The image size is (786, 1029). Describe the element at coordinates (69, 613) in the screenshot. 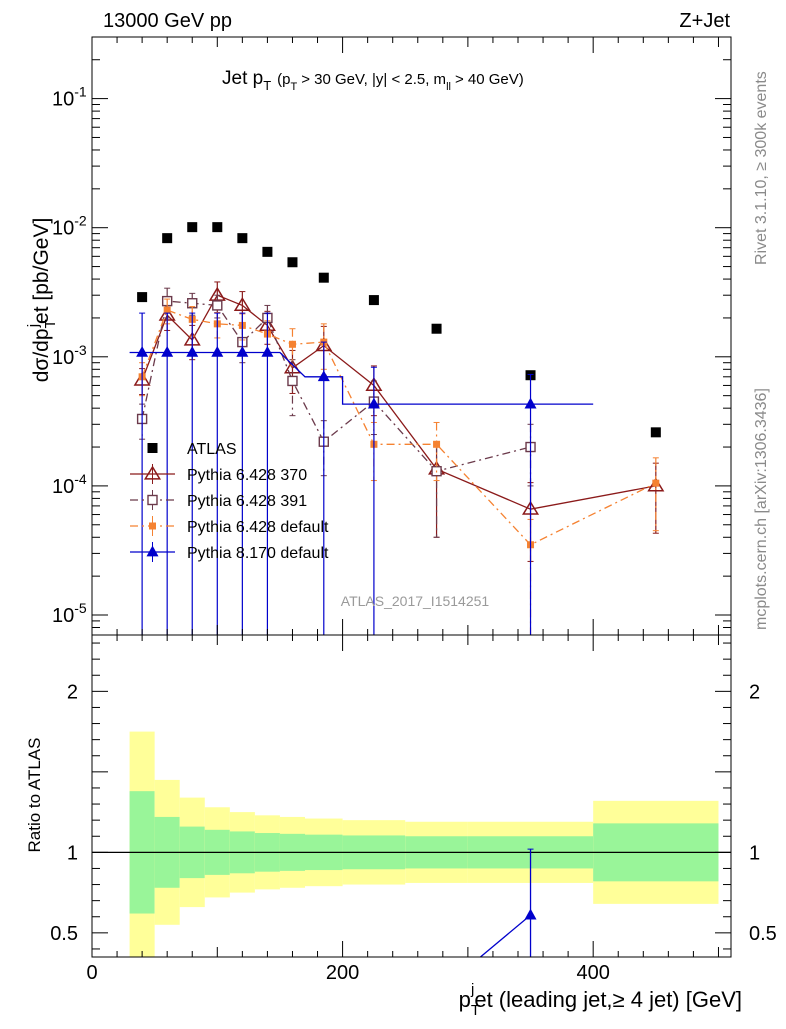

I see `y-tick-label: 10⁻⁵` at that location.